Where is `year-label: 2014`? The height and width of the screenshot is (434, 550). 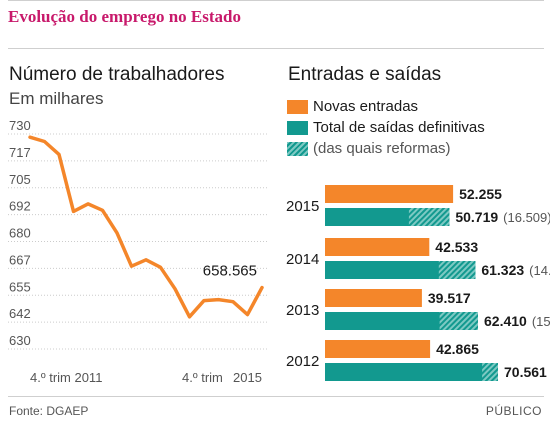 year-label: 2014 is located at coordinates (302, 259).